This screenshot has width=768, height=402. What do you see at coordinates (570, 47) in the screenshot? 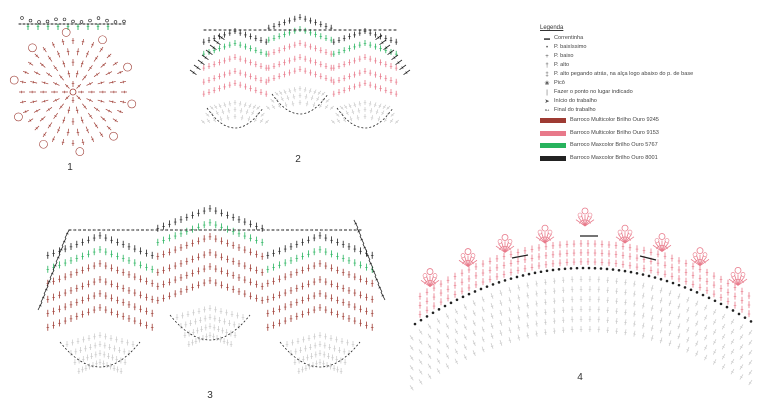
I see `legend-item-label: P. baixíssimo` at bounding box center [570, 47].